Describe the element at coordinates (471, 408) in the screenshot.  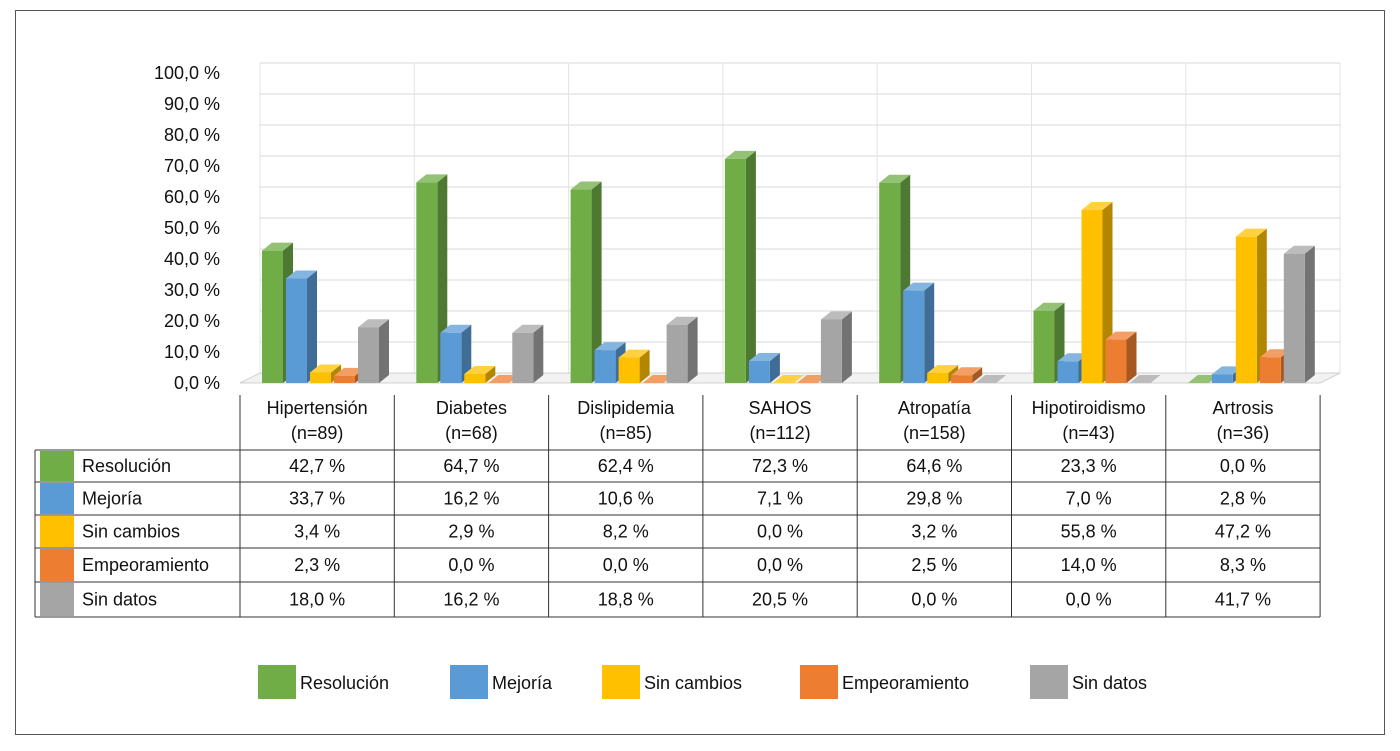
I see `category-label: Diabetes` at that location.